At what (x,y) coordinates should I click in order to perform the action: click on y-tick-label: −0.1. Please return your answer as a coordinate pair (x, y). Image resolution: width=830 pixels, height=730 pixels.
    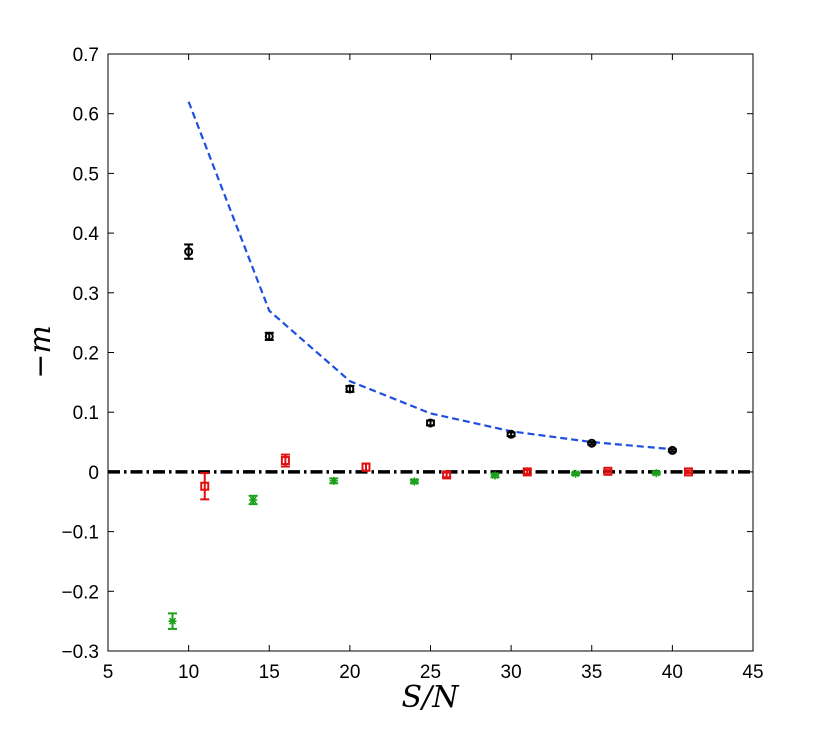
    Looking at the image, I should click on (80, 533).